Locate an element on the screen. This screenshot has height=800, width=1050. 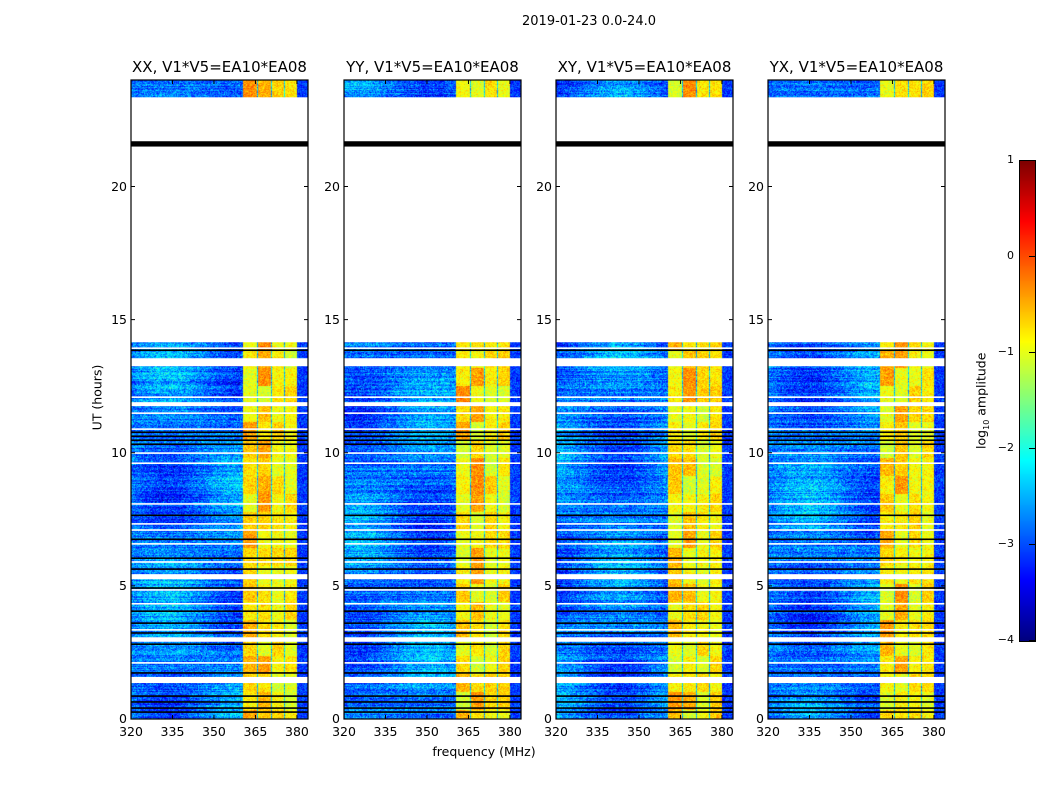
colorbar-tick-label: −4 is located at coordinates (1005, 639).